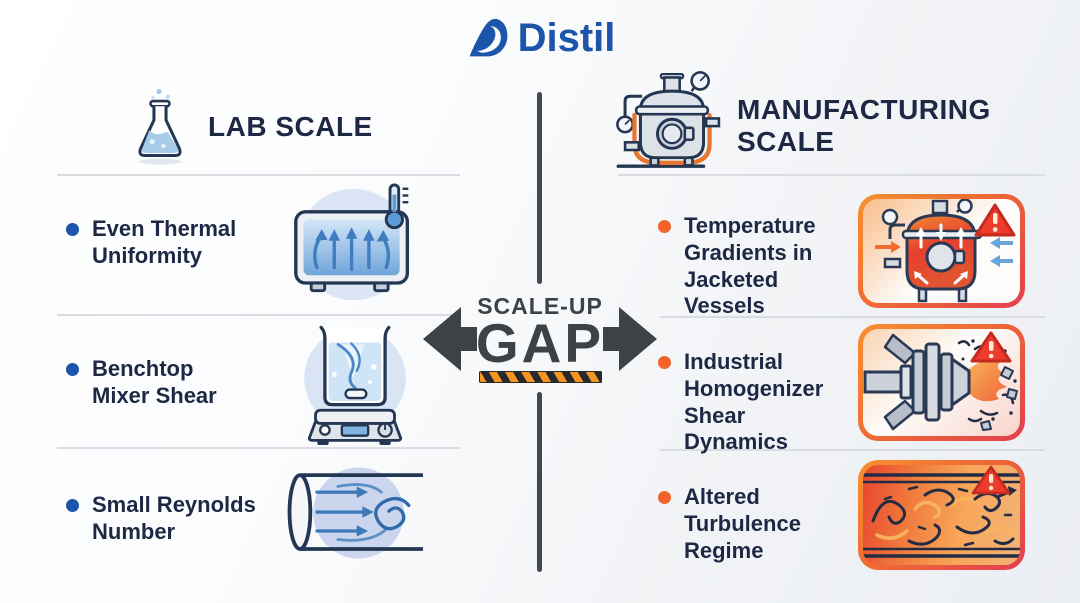  What do you see at coordinates (540, 306) in the screenshot?
I see `scale-up-label: SCALE-UP` at bounding box center [540, 306].